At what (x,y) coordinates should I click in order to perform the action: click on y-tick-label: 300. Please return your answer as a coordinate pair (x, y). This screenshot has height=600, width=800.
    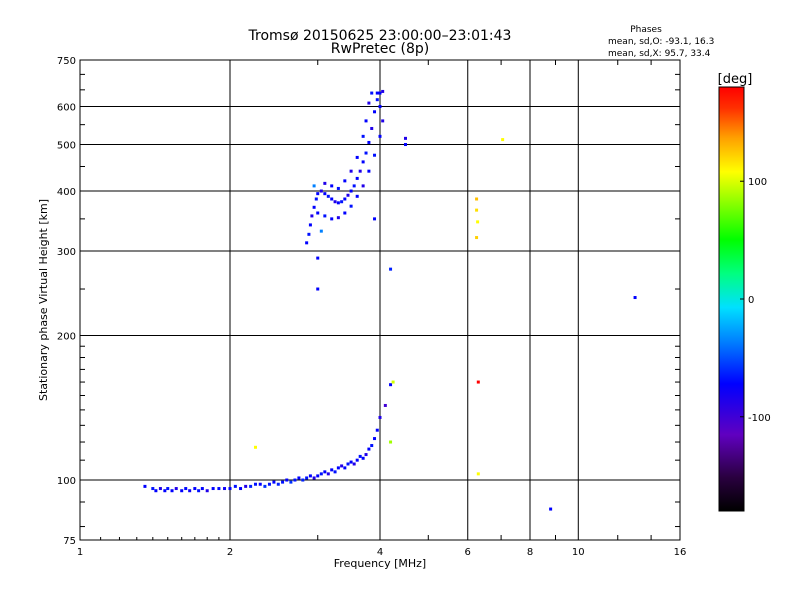
    Looking at the image, I should click on (66, 252).